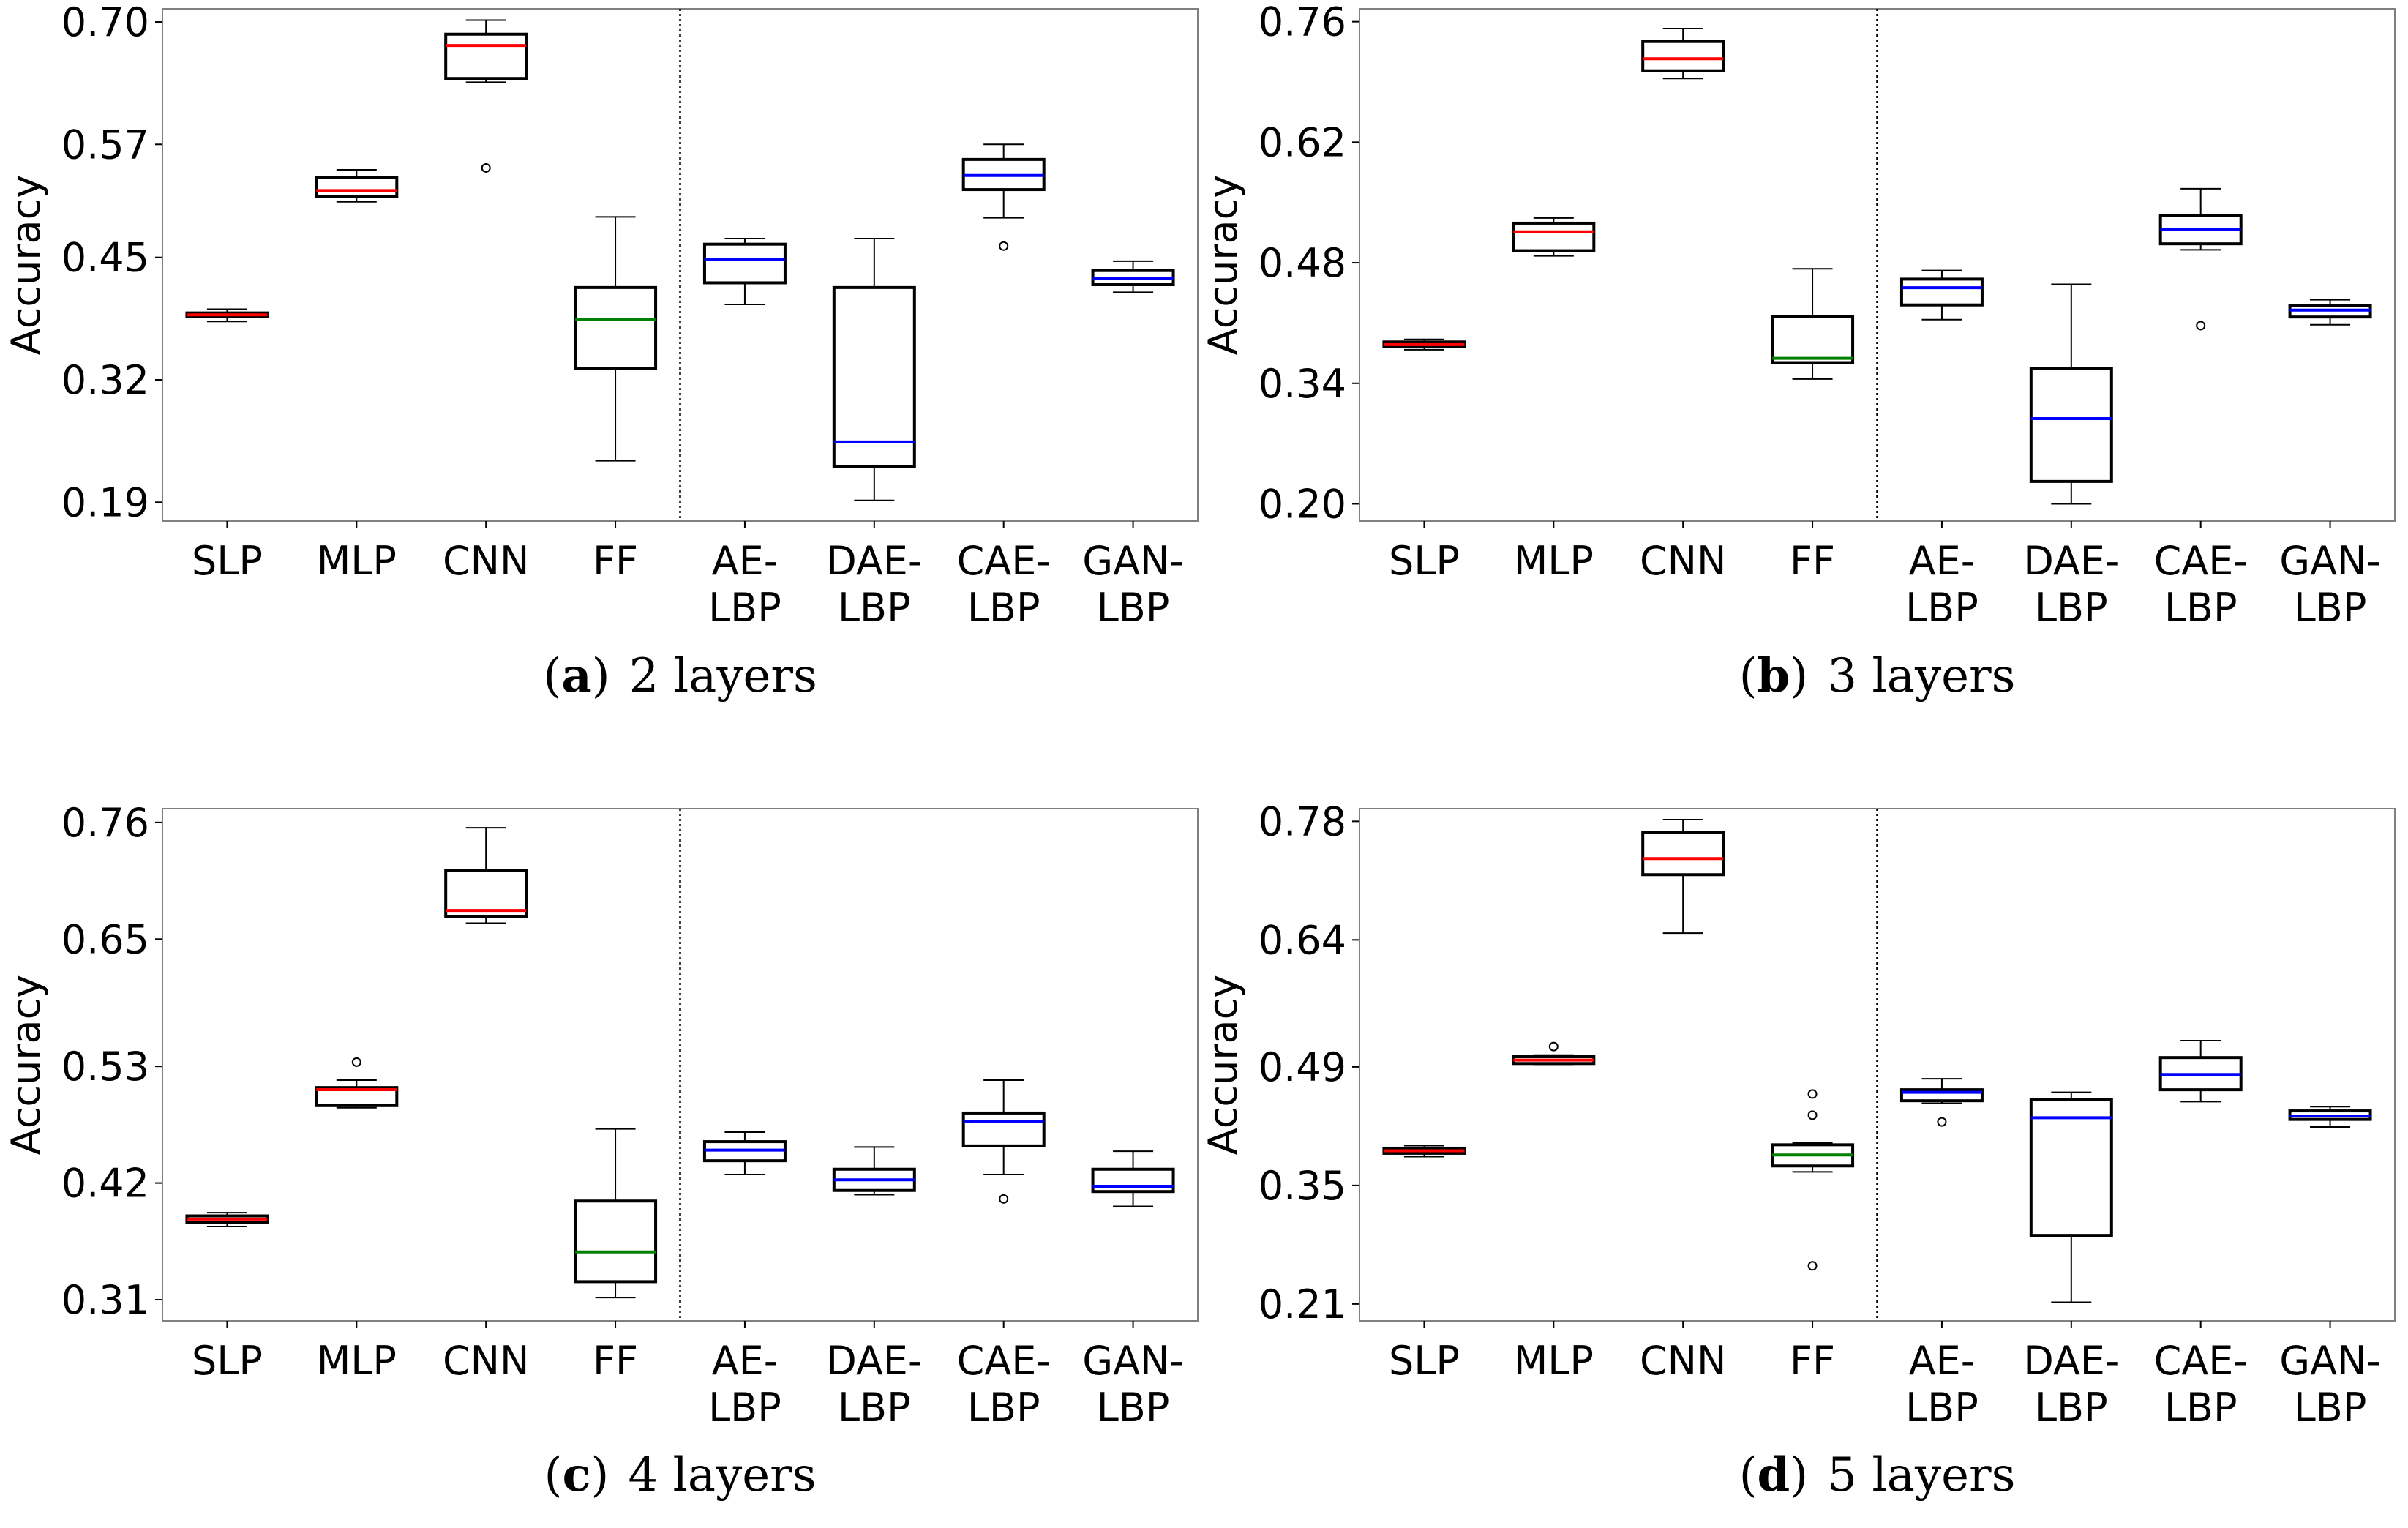  Describe the element at coordinates (1553, 1046) in the screenshot. I see `panel-d-mlp-outlier` at that location.